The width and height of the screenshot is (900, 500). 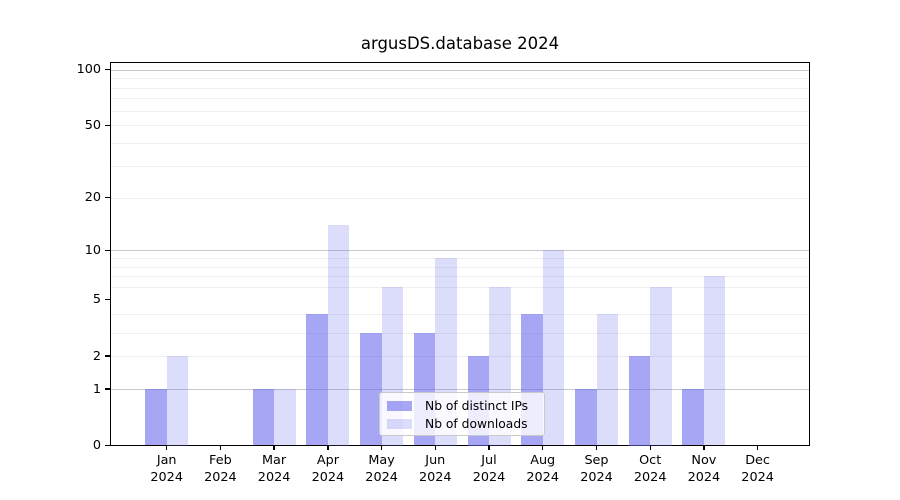 What do you see at coordinates (460, 43) in the screenshot?
I see `chart-title: argusDS.database 2024` at bounding box center [460, 43].